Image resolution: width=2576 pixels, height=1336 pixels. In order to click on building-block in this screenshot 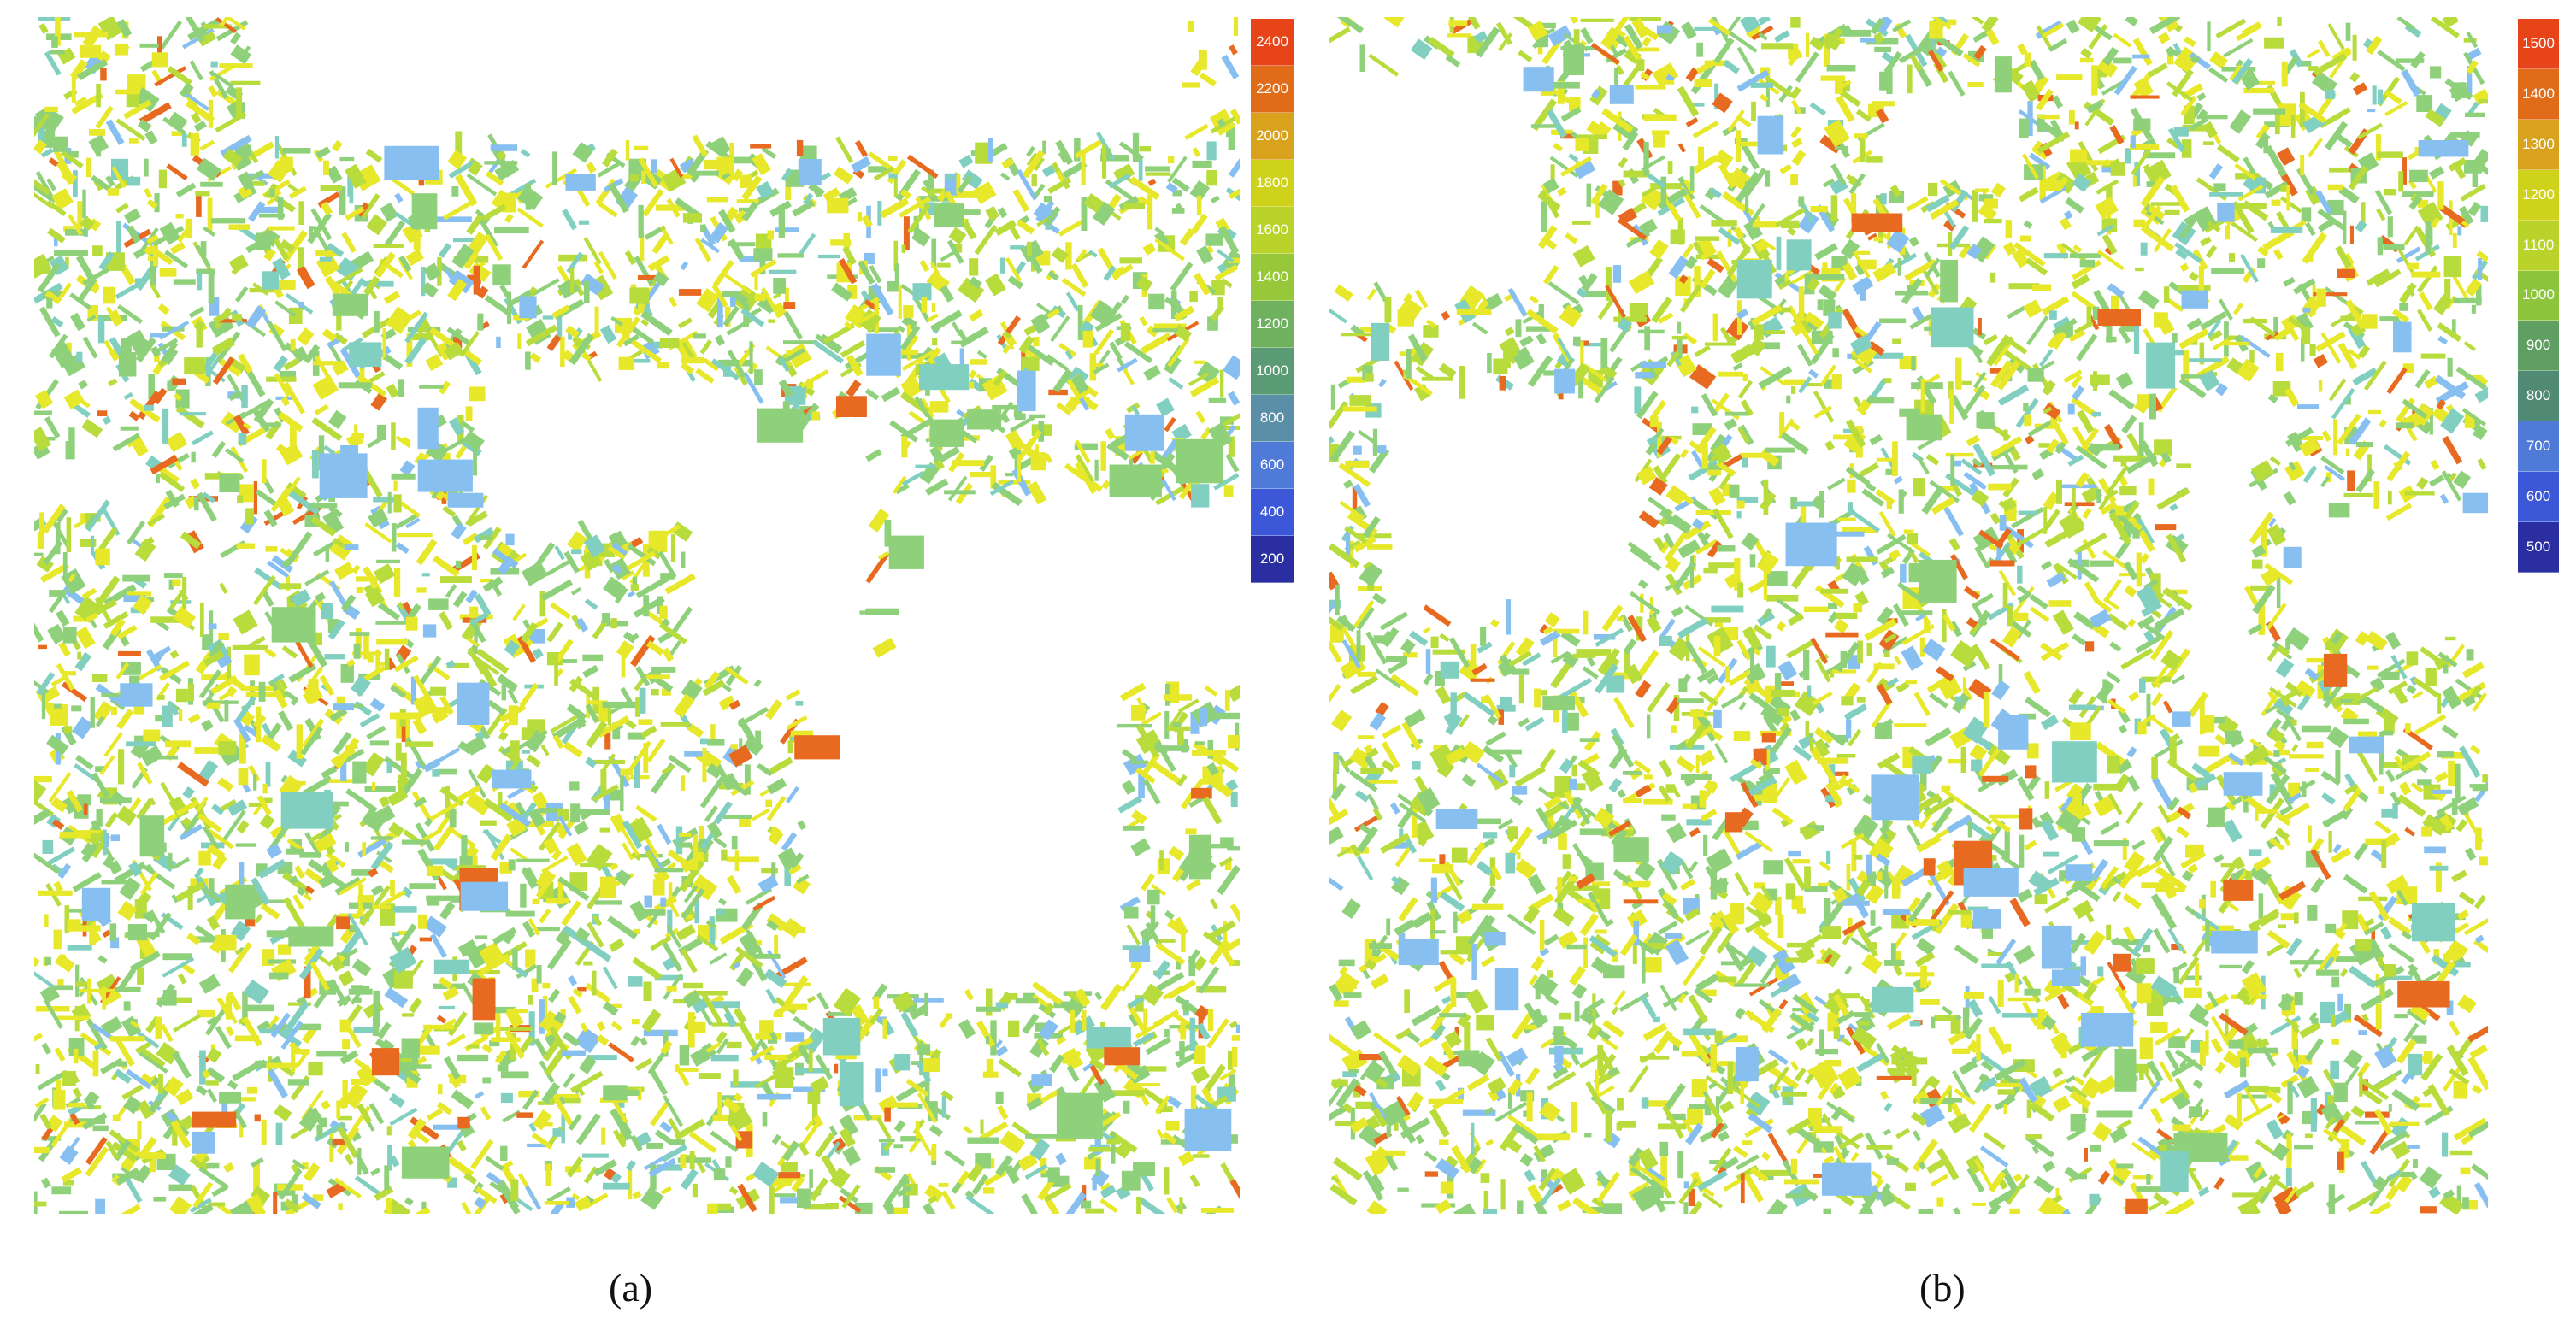, I will do `click(580, 182)`.